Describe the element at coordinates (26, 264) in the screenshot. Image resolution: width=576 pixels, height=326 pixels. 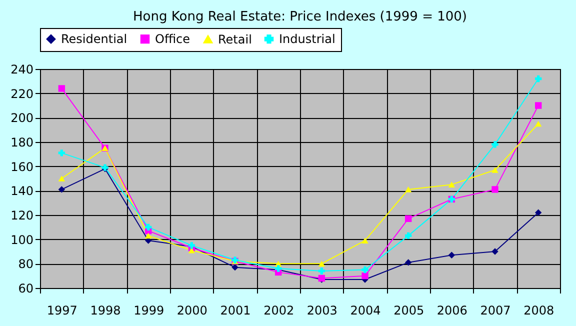
I see `y-tick-label: 80` at that location.